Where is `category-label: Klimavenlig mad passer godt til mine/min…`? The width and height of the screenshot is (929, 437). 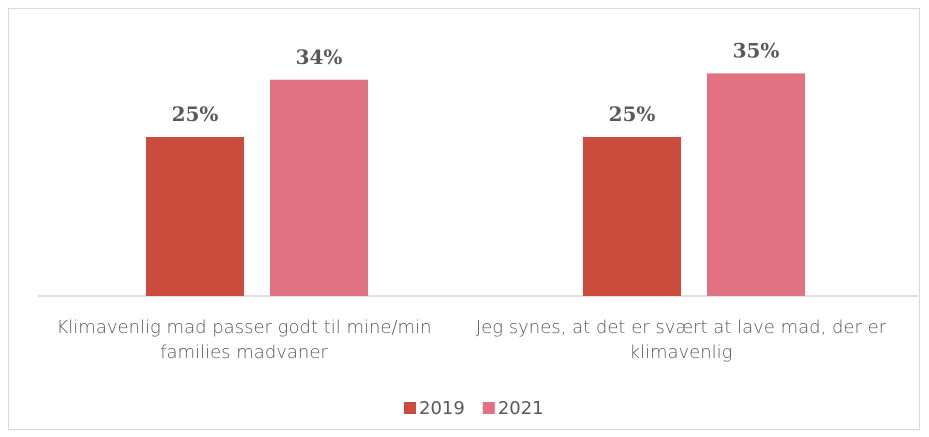 category-label: Klimavenlig mad passer godt til mine/min… is located at coordinates (244, 340).